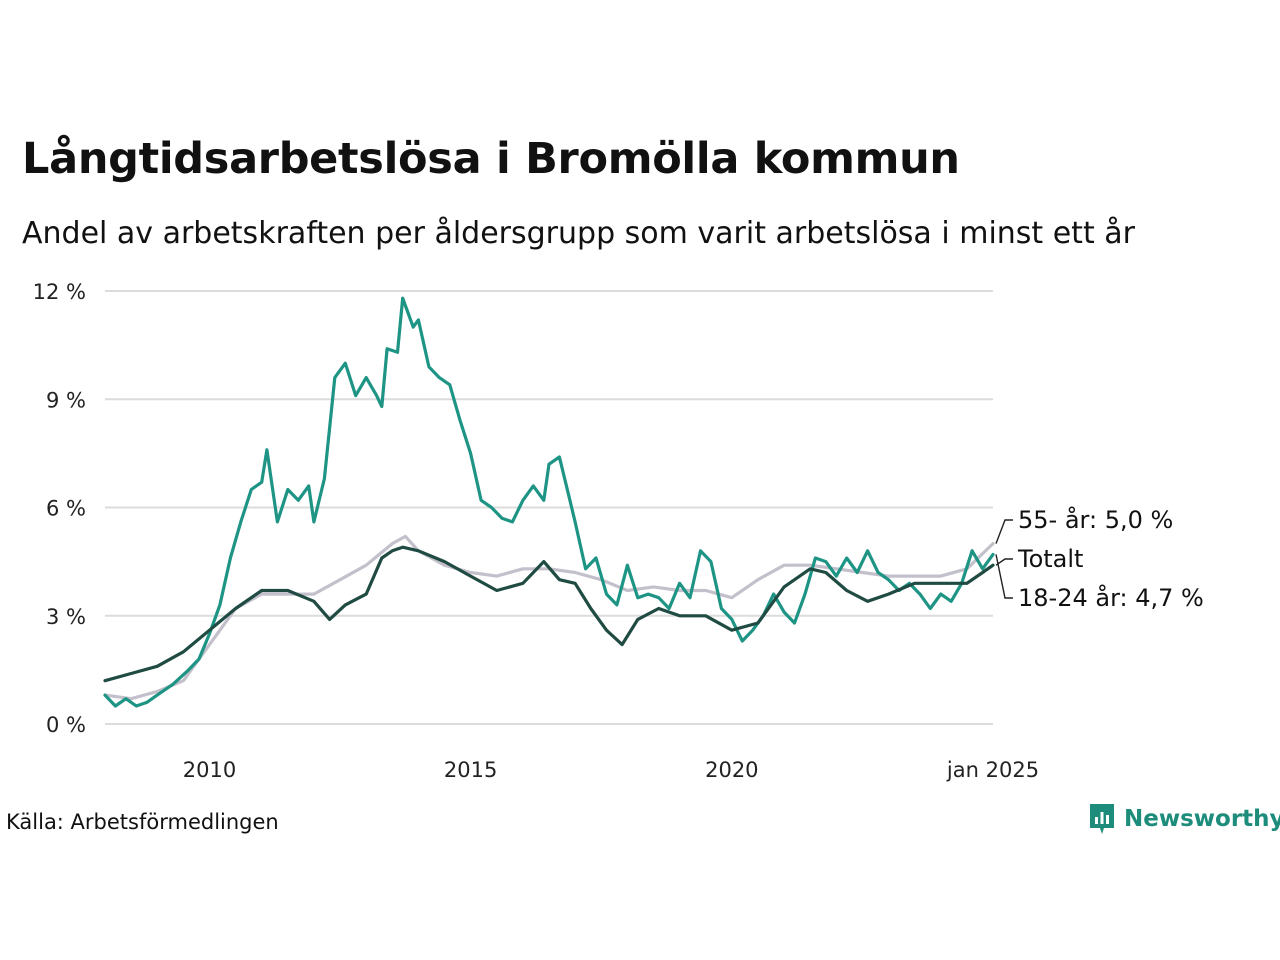  What do you see at coordinates (66, 725) in the screenshot?
I see `y-tick-label: 0 %` at bounding box center [66, 725].